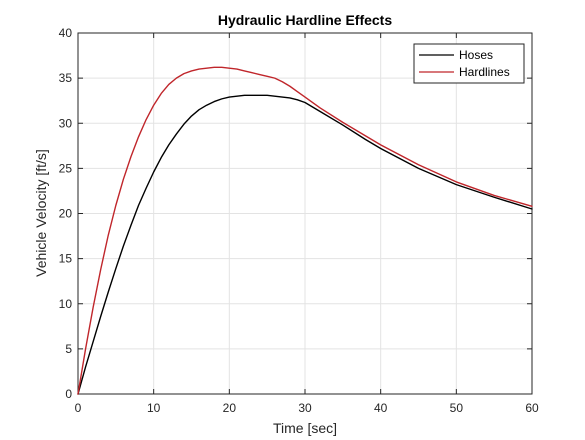 This screenshot has height=440, width=585. What do you see at coordinates (230, 408) in the screenshot?
I see `x-tick-label: 20` at bounding box center [230, 408].